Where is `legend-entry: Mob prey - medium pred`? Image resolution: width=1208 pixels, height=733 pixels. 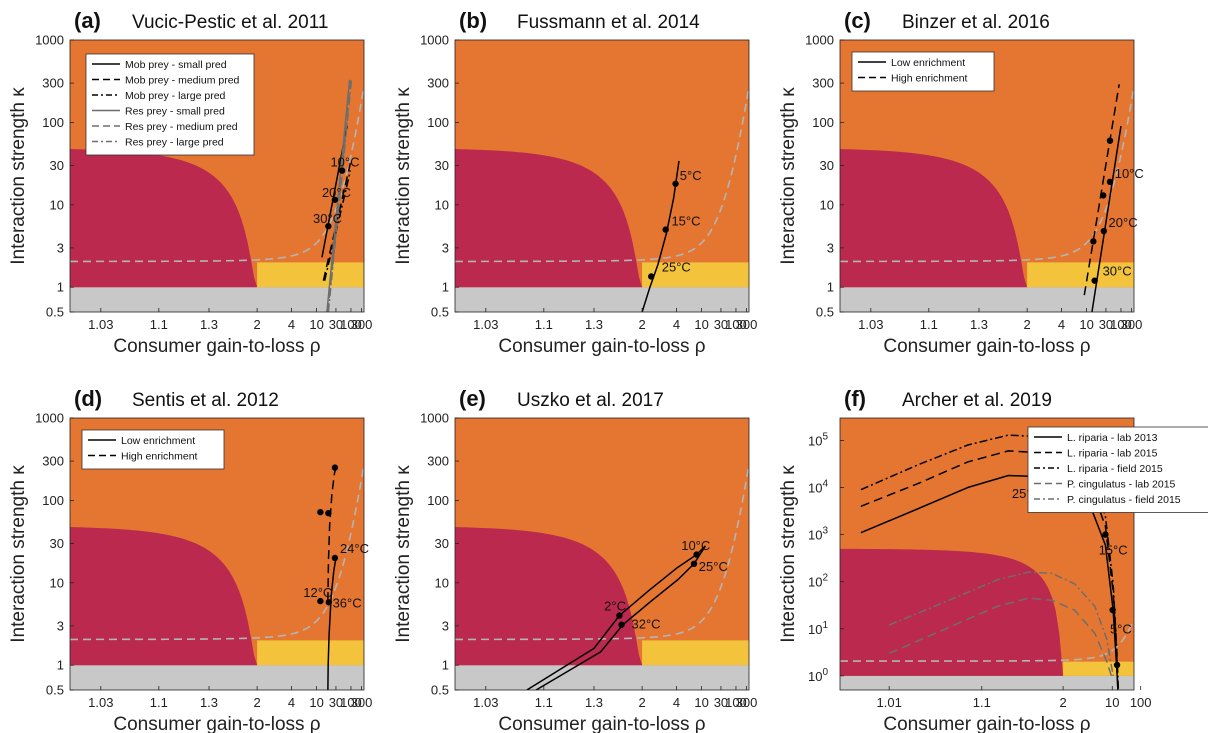 legend-entry: Mob prey - medium pred is located at coordinates (182, 81).